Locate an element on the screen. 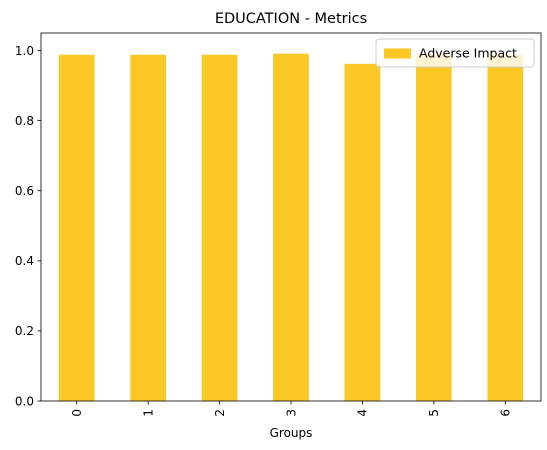  x-tick-label-6: 6 is located at coordinates (506, 413).